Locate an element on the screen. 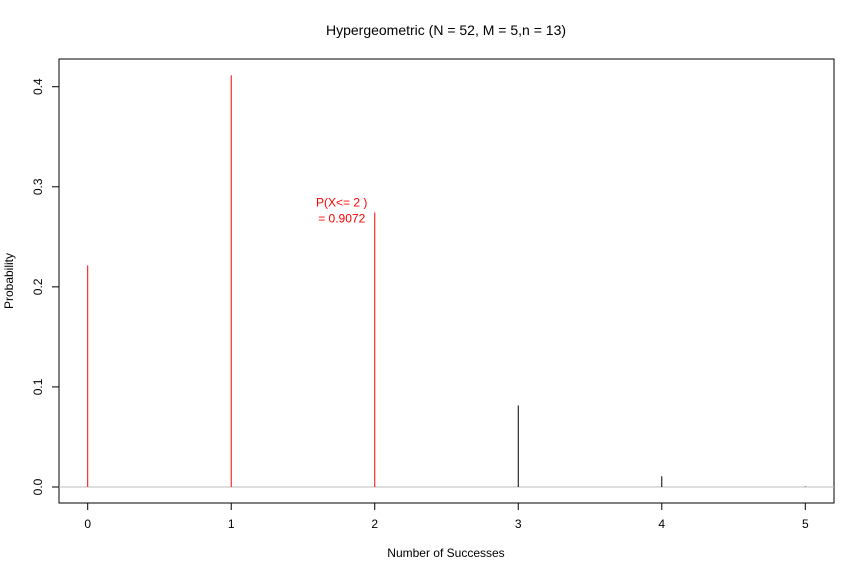  y-axis: 0.0 0.1 0.2 0.3 0.4 is located at coordinates (45, 286).